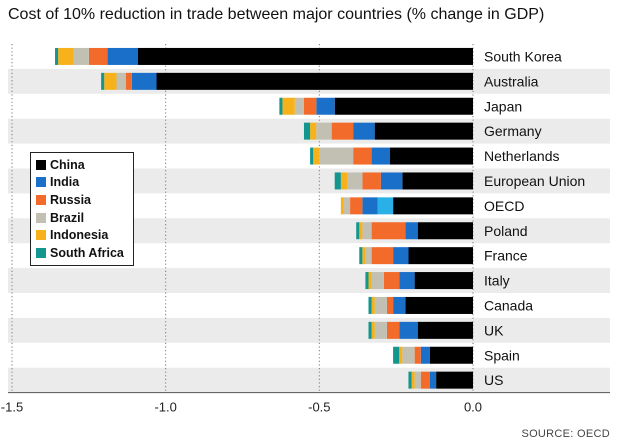  I want to click on category-label: Germany, so click(513, 131).